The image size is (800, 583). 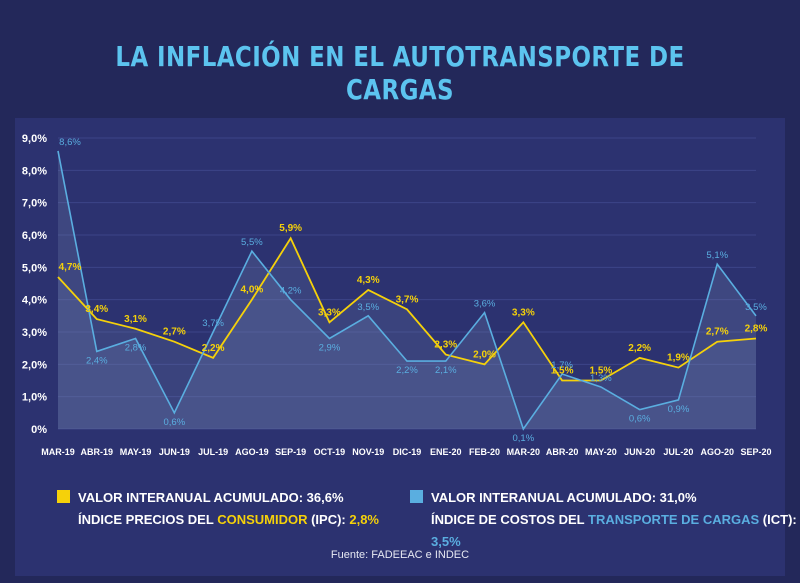 I want to click on y-tick-label: 0%, so click(x=39, y=430).